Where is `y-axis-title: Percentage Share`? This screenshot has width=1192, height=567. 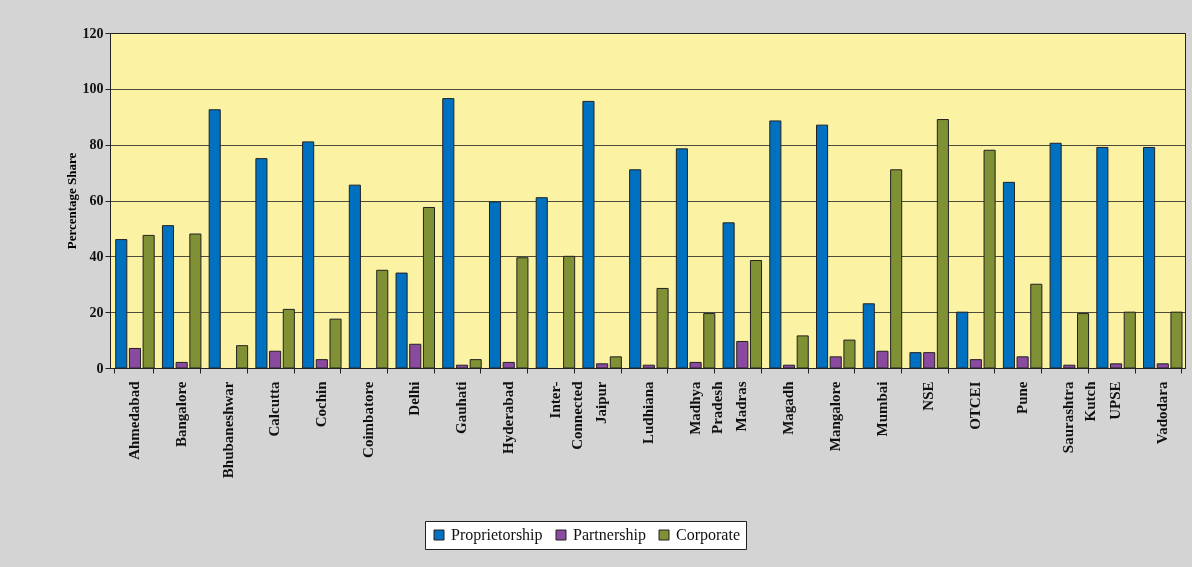
y-axis-title: Percentage Share is located at coordinates (71, 201).